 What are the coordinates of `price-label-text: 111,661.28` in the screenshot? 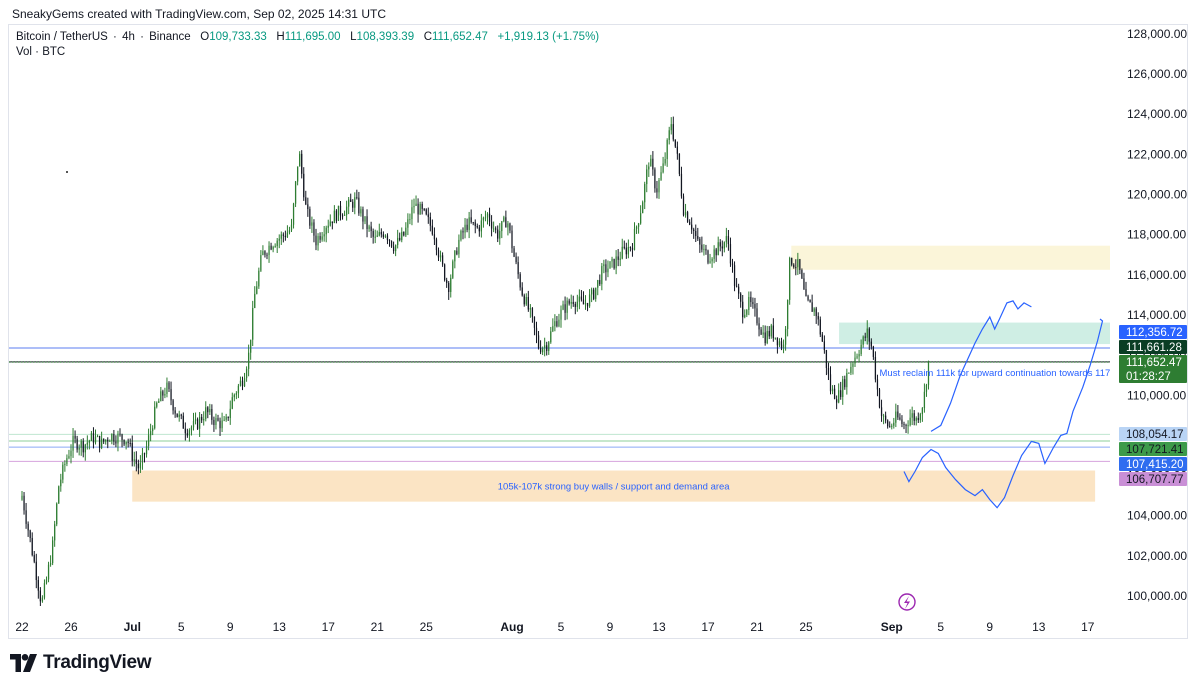 It's located at (1154, 348).